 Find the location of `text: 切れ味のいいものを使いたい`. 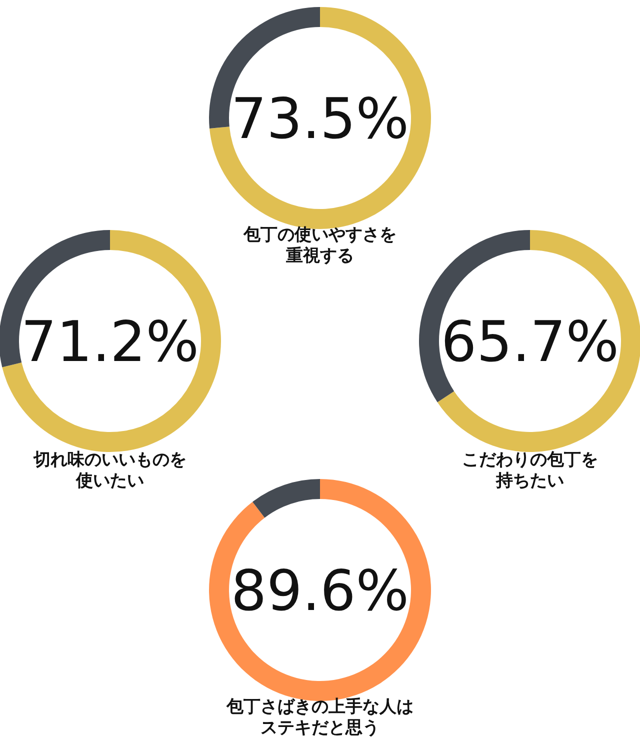

text: 切れ味のいいものを使いたい is located at coordinates (109, 470).